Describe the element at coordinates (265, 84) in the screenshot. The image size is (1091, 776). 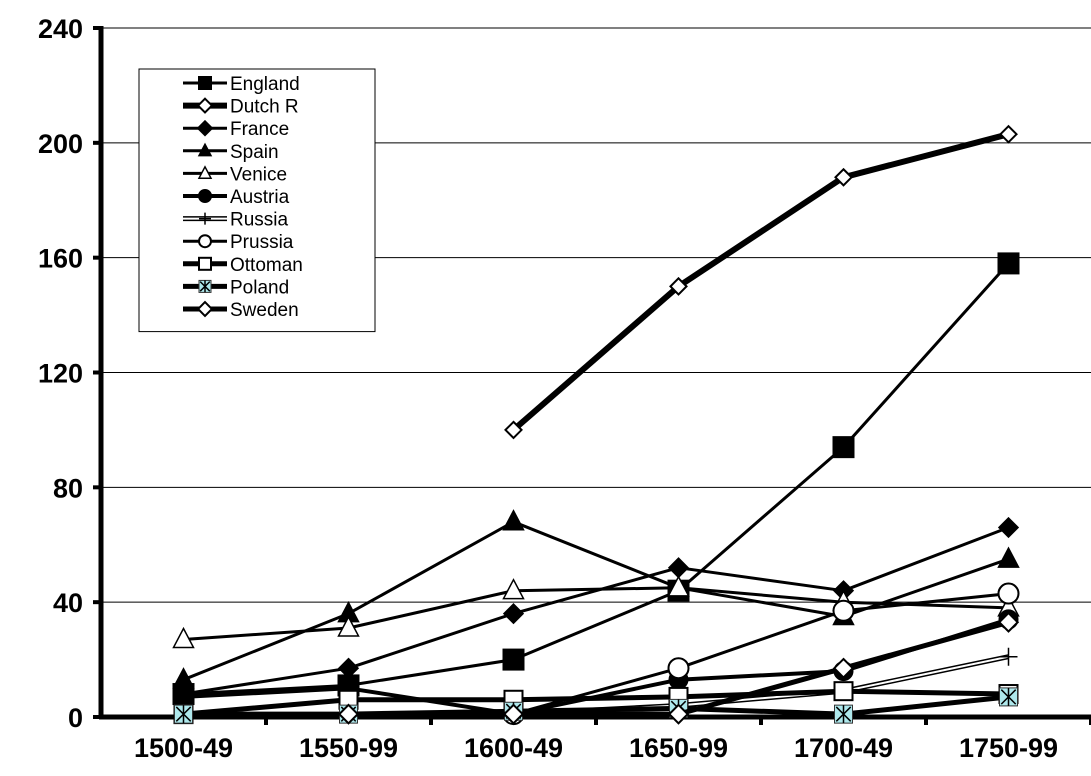
I see `legend-label-england: England` at that location.